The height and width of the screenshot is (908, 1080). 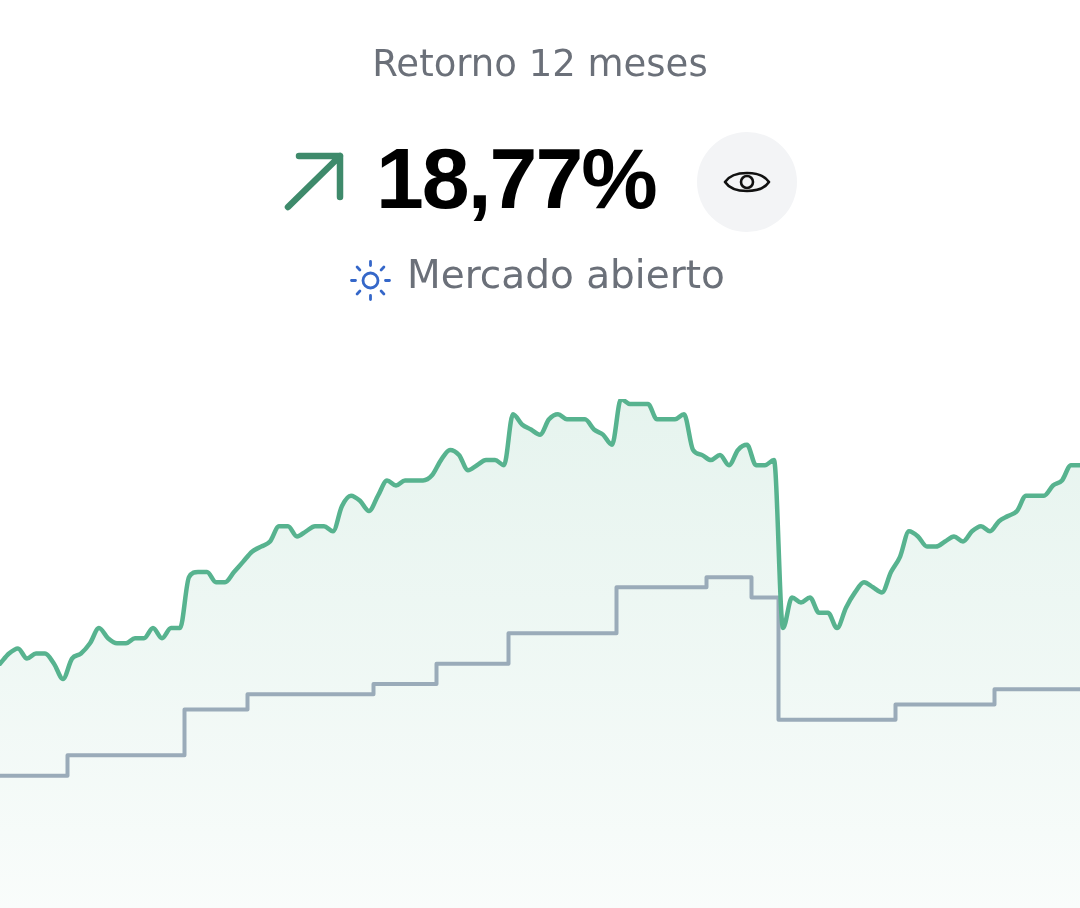 I want to click on chart-subtitle: 18,77%, so click(x=516, y=178).